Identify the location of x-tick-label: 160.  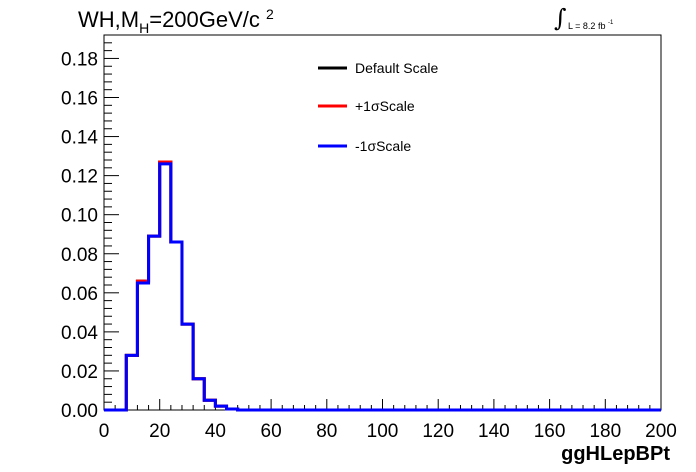
(550, 431).